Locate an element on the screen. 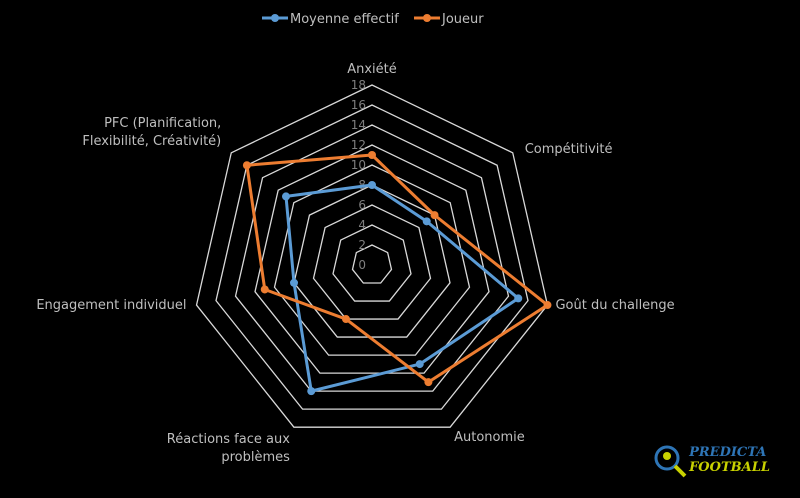 Image resolution: width=800 pixels, height=498 pixels. magnifier-logo-icon is located at coordinates (670, 461).